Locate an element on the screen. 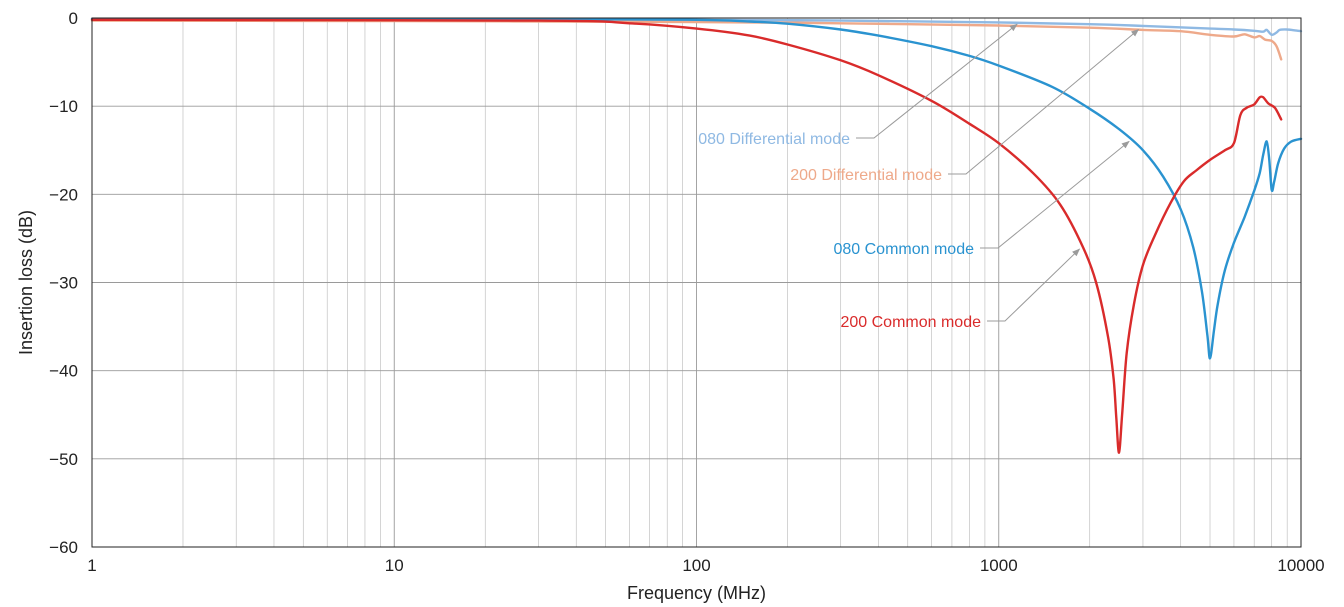  x-axis-title: Frequency (MHz) is located at coordinates (696, 593).